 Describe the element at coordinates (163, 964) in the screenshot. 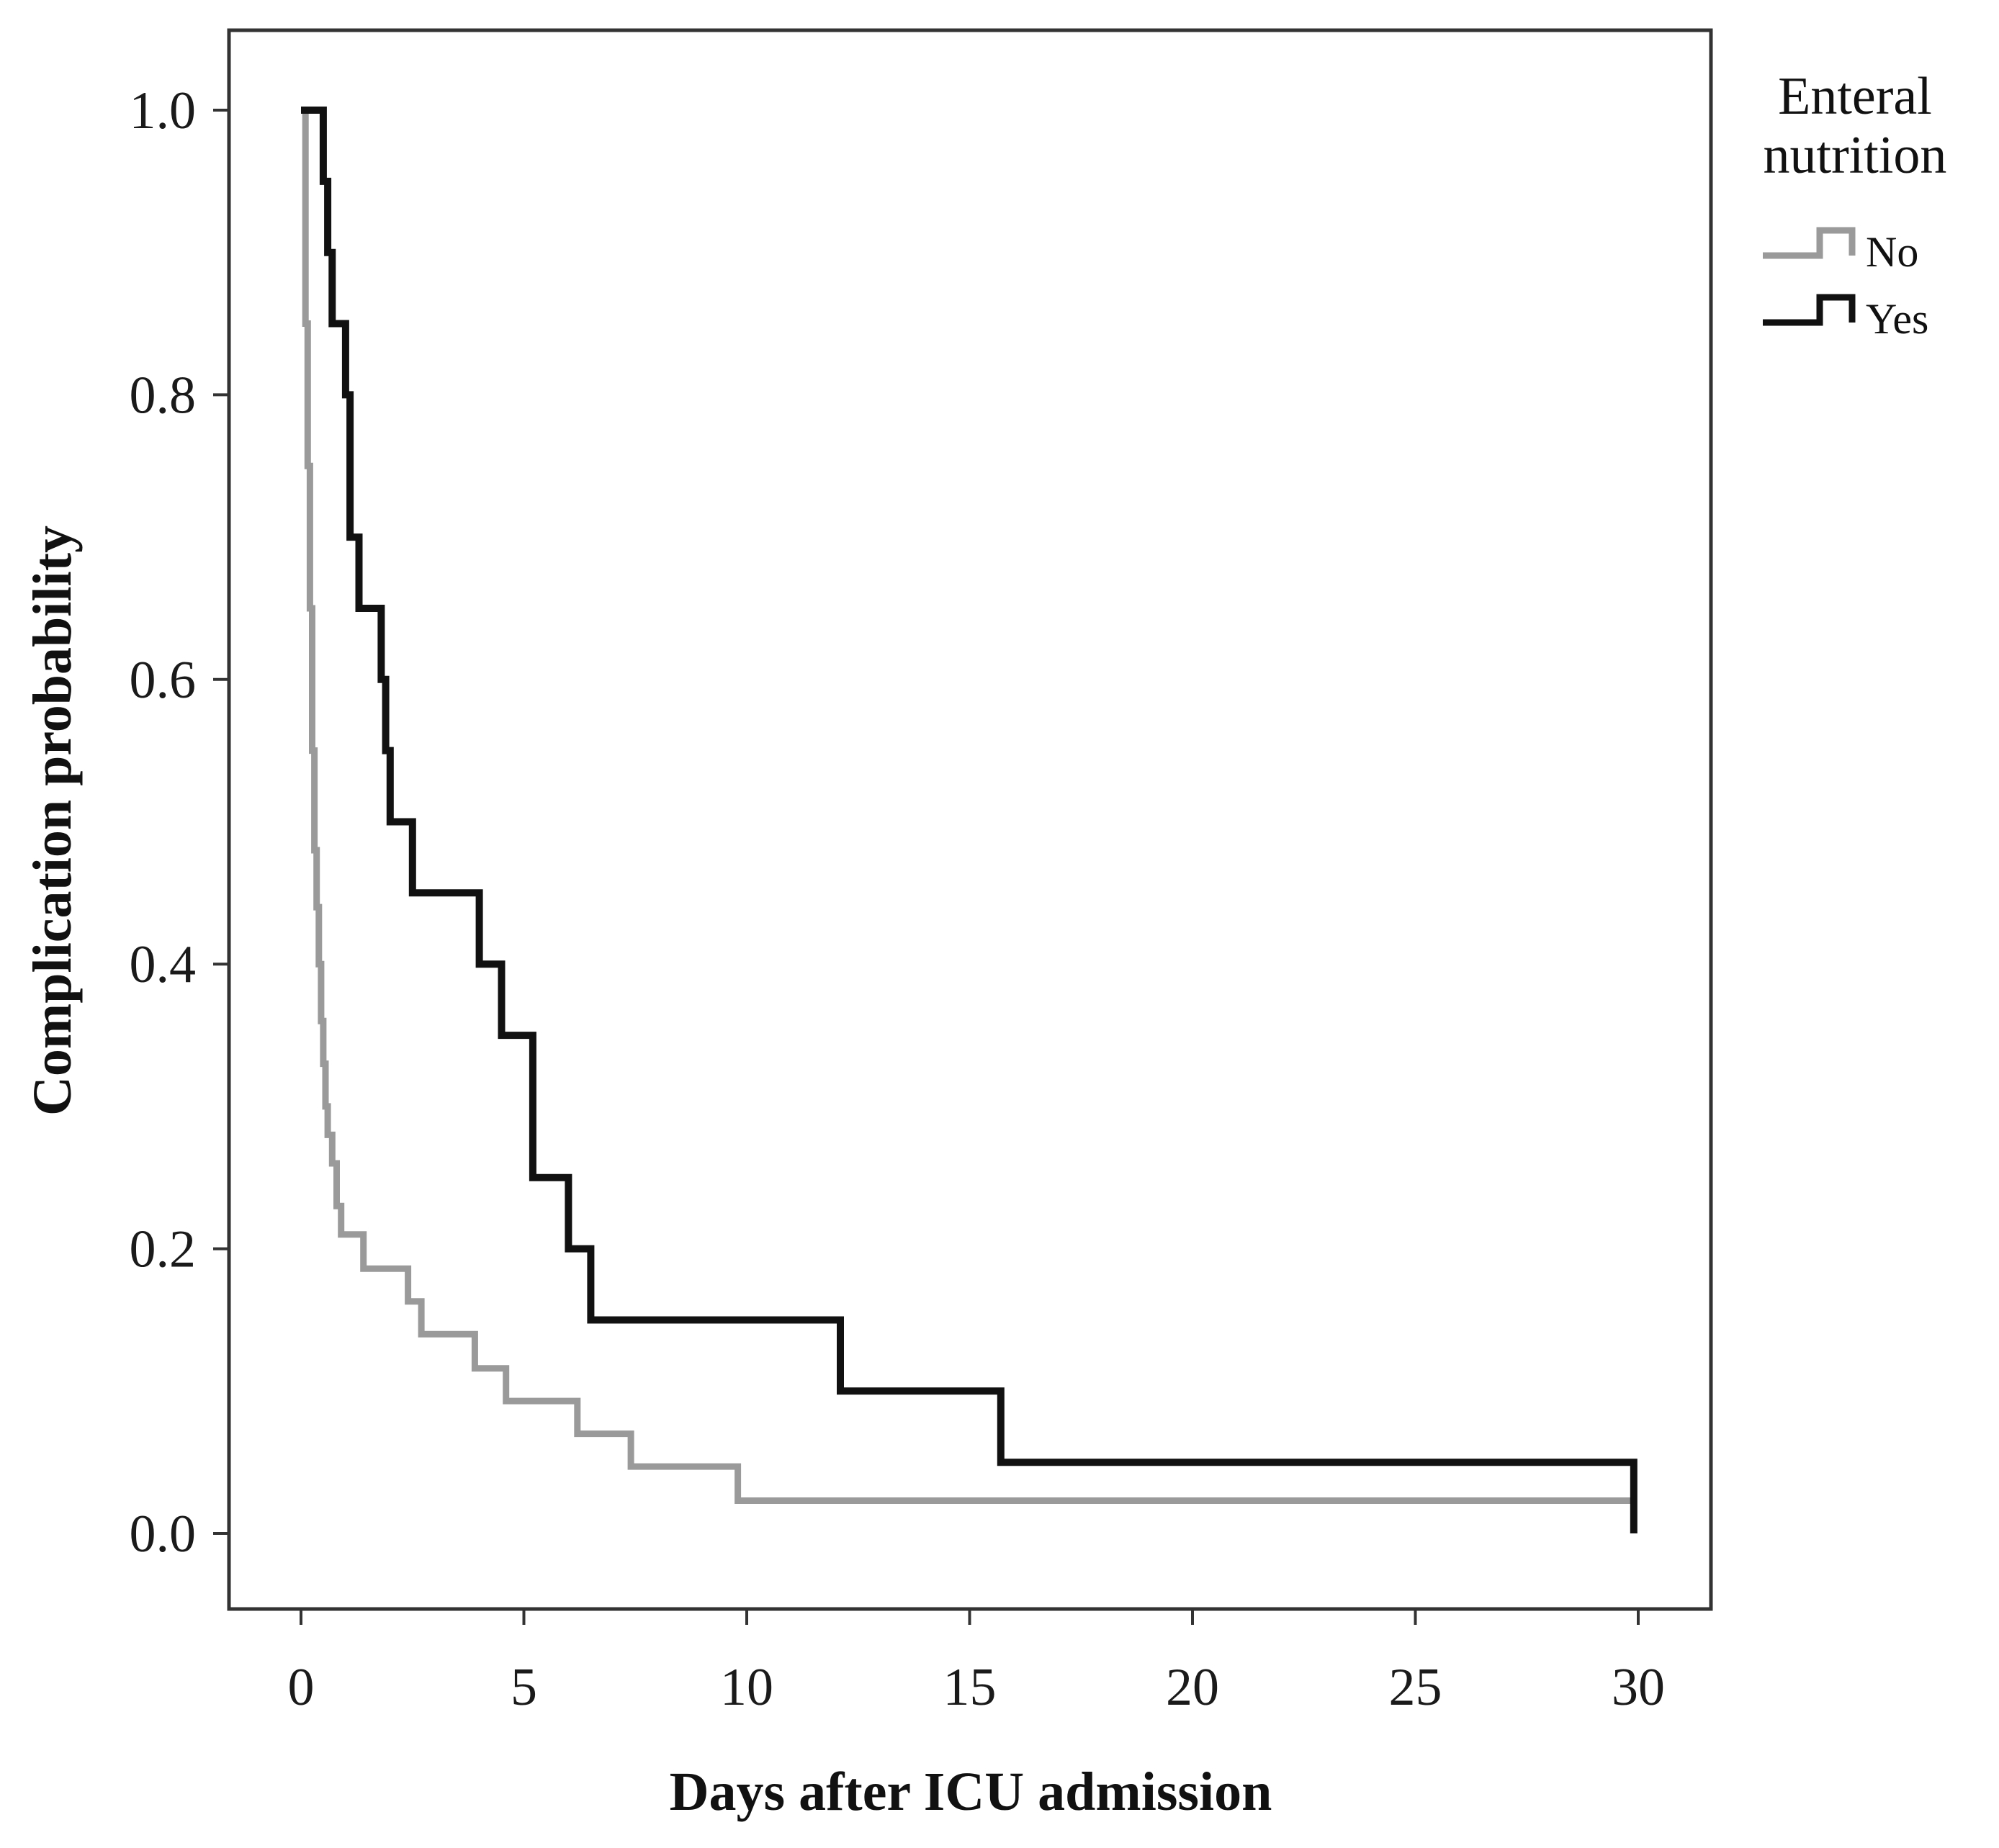

I see `y-tick-label: 0.4` at that location.